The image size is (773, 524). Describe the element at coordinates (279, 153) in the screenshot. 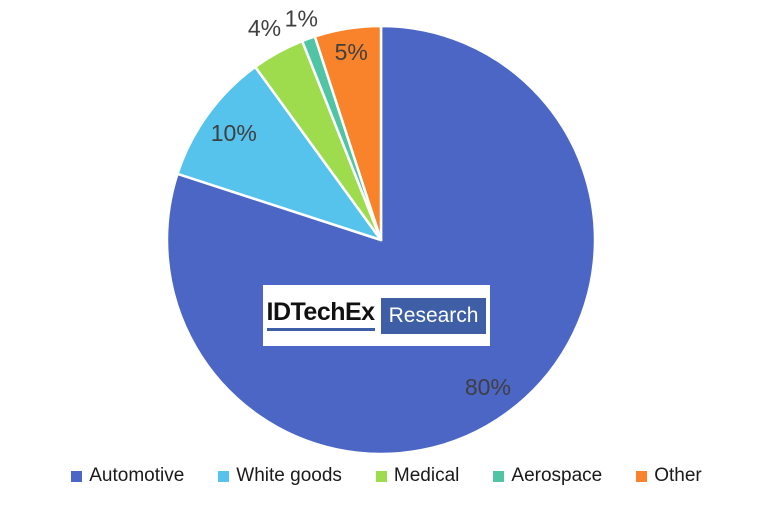

I see `pie-slice-white-goods` at that location.